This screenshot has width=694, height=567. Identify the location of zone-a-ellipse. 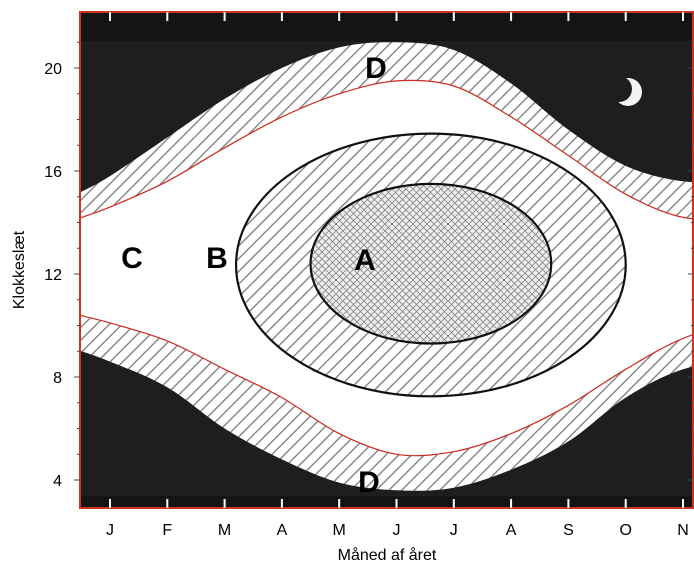
(431, 263).